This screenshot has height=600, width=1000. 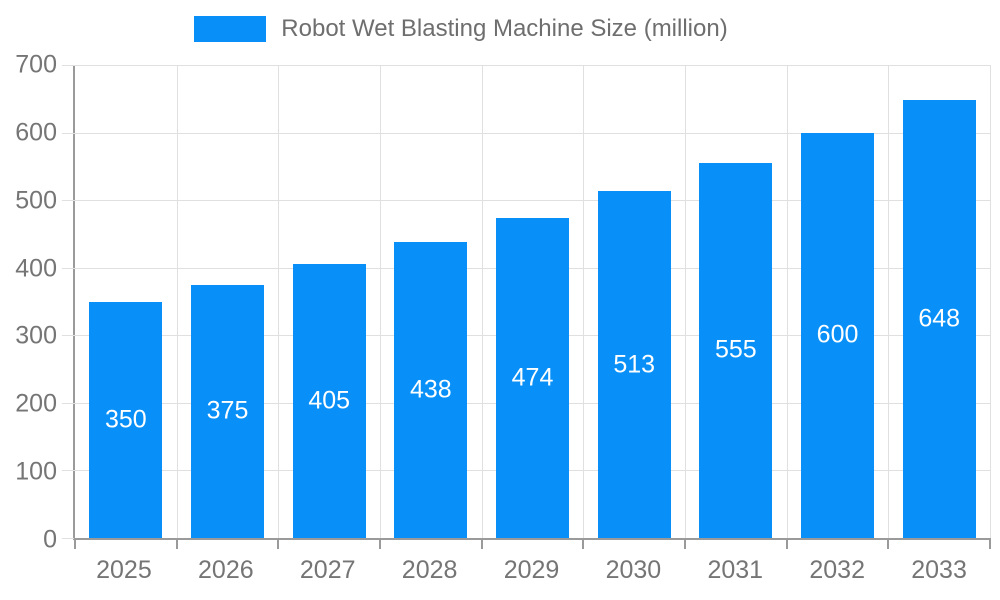 What do you see at coordinates (735, 570) in the screenshot?
I see `x-tick-label: 2031` at bounding box center [735, 570].